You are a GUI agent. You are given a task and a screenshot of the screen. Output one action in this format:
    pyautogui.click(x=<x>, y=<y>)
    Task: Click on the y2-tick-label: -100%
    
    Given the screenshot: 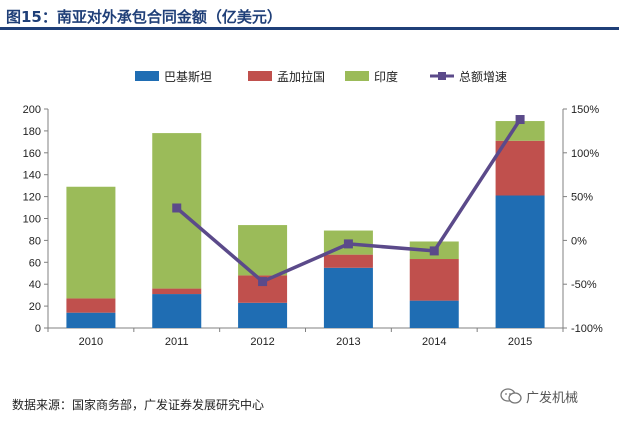 What is the action you would take?
    pyautogui.click(x=587, y=329)
    